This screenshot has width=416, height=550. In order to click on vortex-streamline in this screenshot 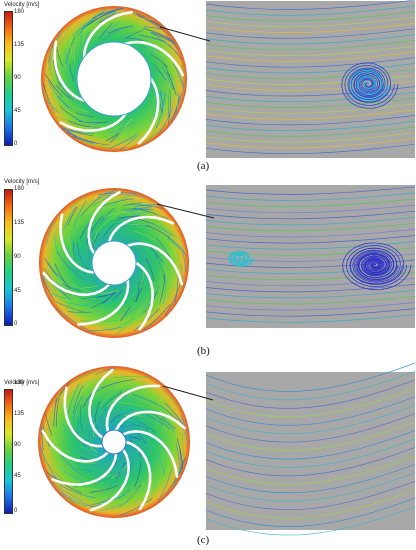, I will do `click(369, 85)`.